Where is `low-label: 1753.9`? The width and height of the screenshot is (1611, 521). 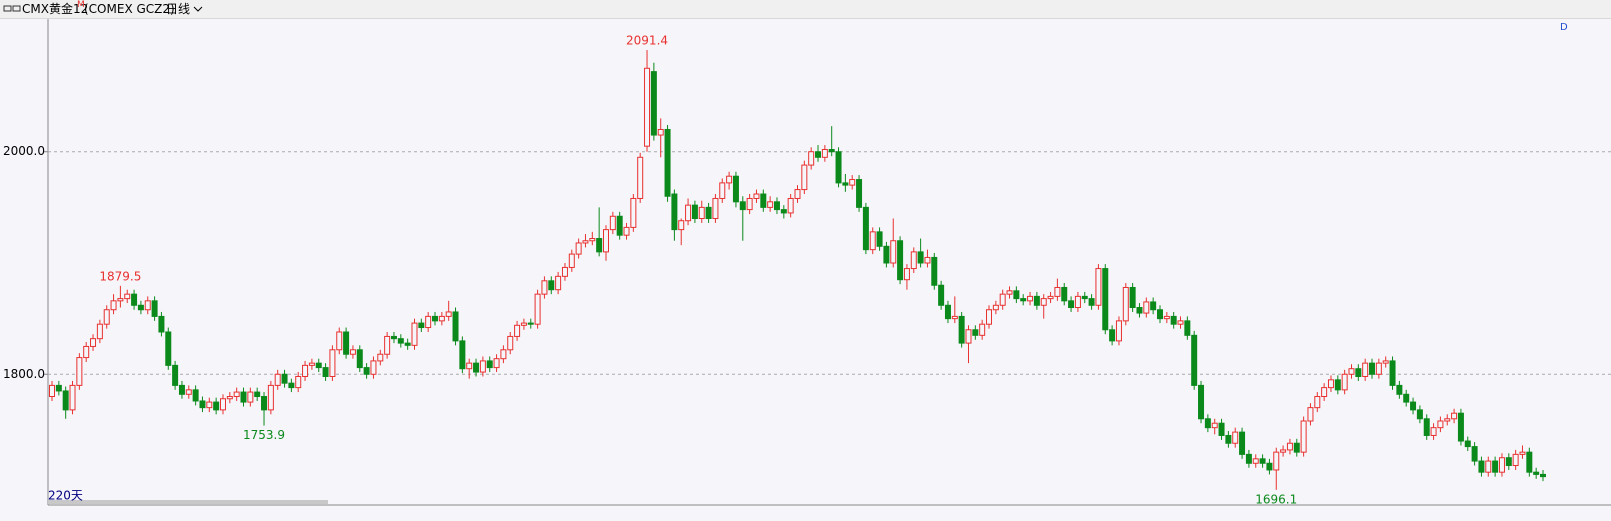
low-label: 1753.9 is located at coordinates (264, 435).